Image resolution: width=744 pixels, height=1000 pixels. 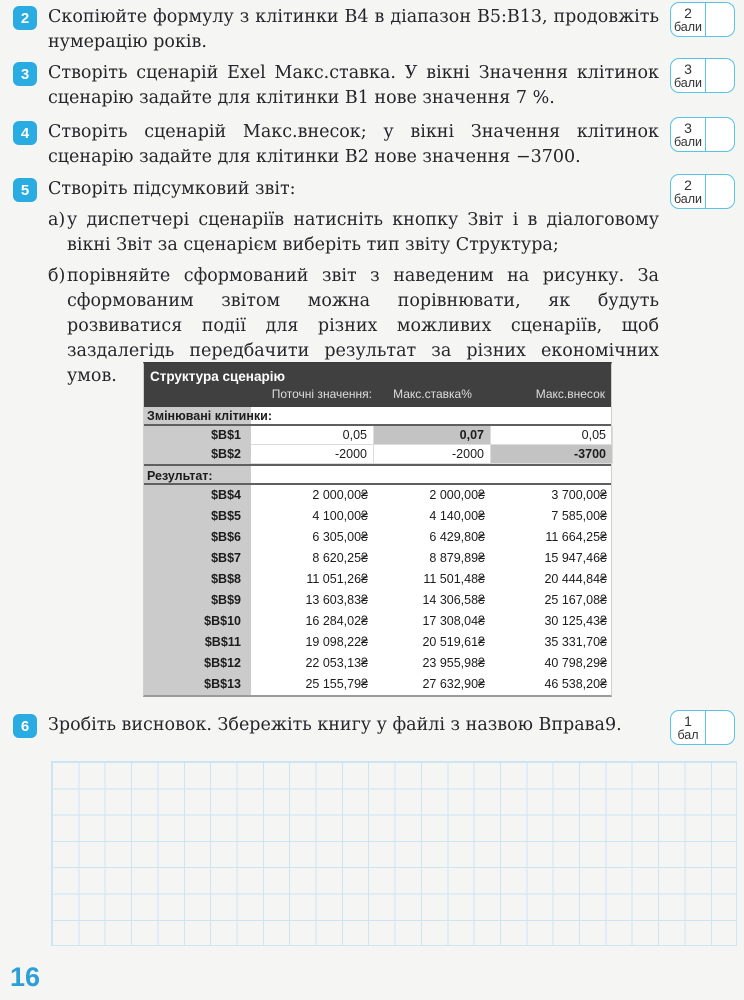 I want to click on task-4-score-badge: 3 бали, so click(x=702, y=134).